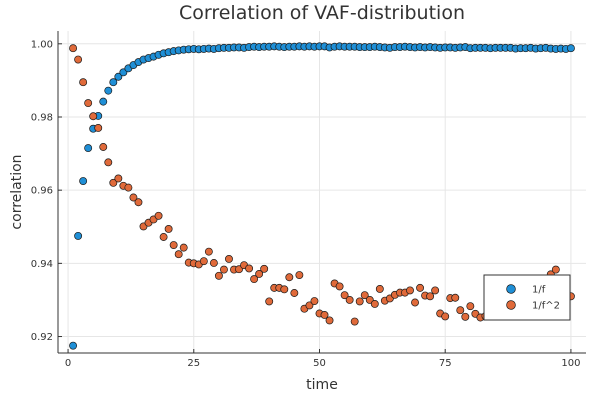  Describe the element at coordinates (322, 13) in the screenshot. I see `chart-title: Correlation of VAF-distribution` at that location.